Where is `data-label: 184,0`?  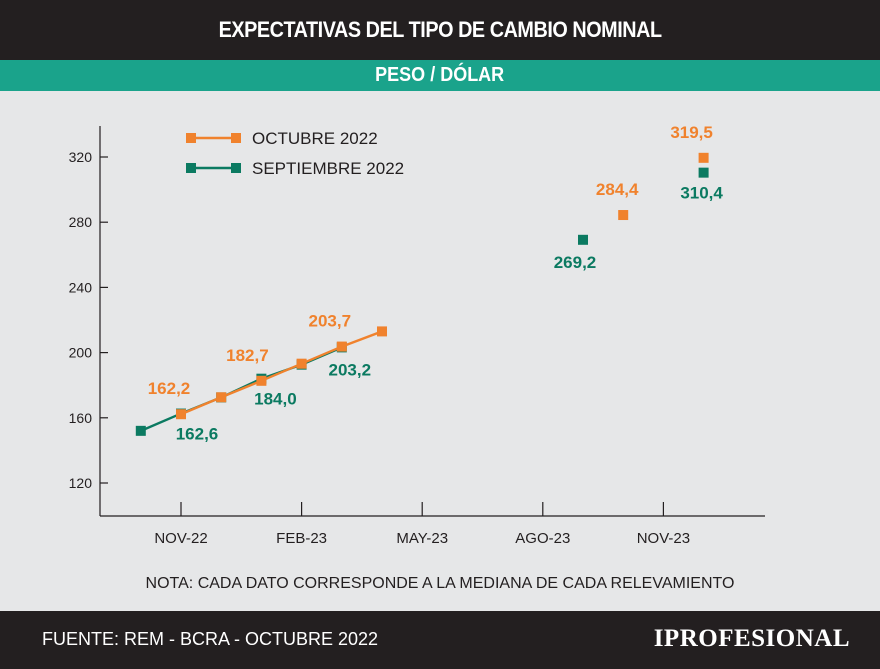
data-label: 184,0 is located at coordinates (275, 399).